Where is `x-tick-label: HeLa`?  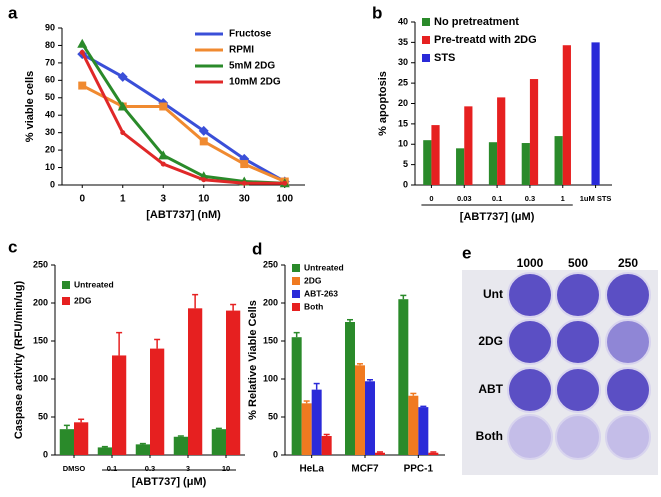
x-tick-label: HeLa is located at coordinates (311, 469).